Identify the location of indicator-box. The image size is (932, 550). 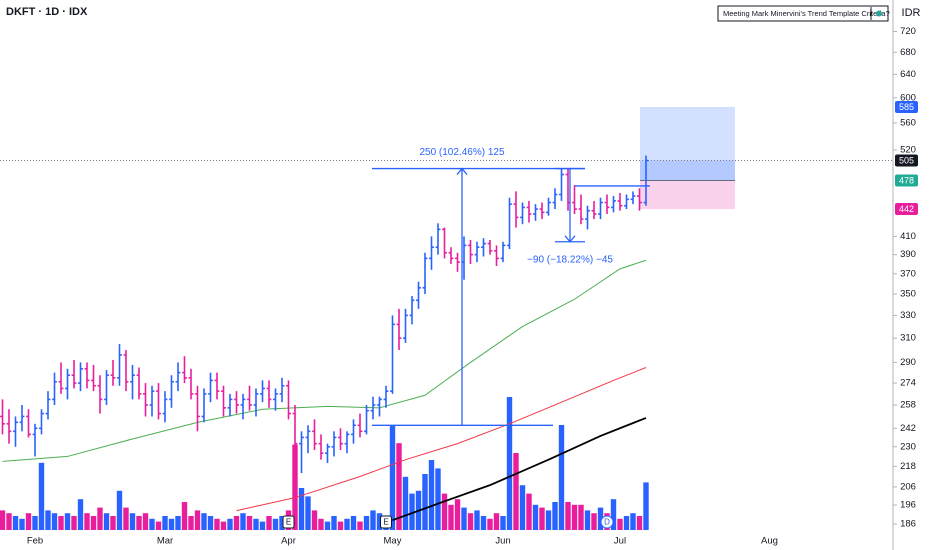
(803, 13).